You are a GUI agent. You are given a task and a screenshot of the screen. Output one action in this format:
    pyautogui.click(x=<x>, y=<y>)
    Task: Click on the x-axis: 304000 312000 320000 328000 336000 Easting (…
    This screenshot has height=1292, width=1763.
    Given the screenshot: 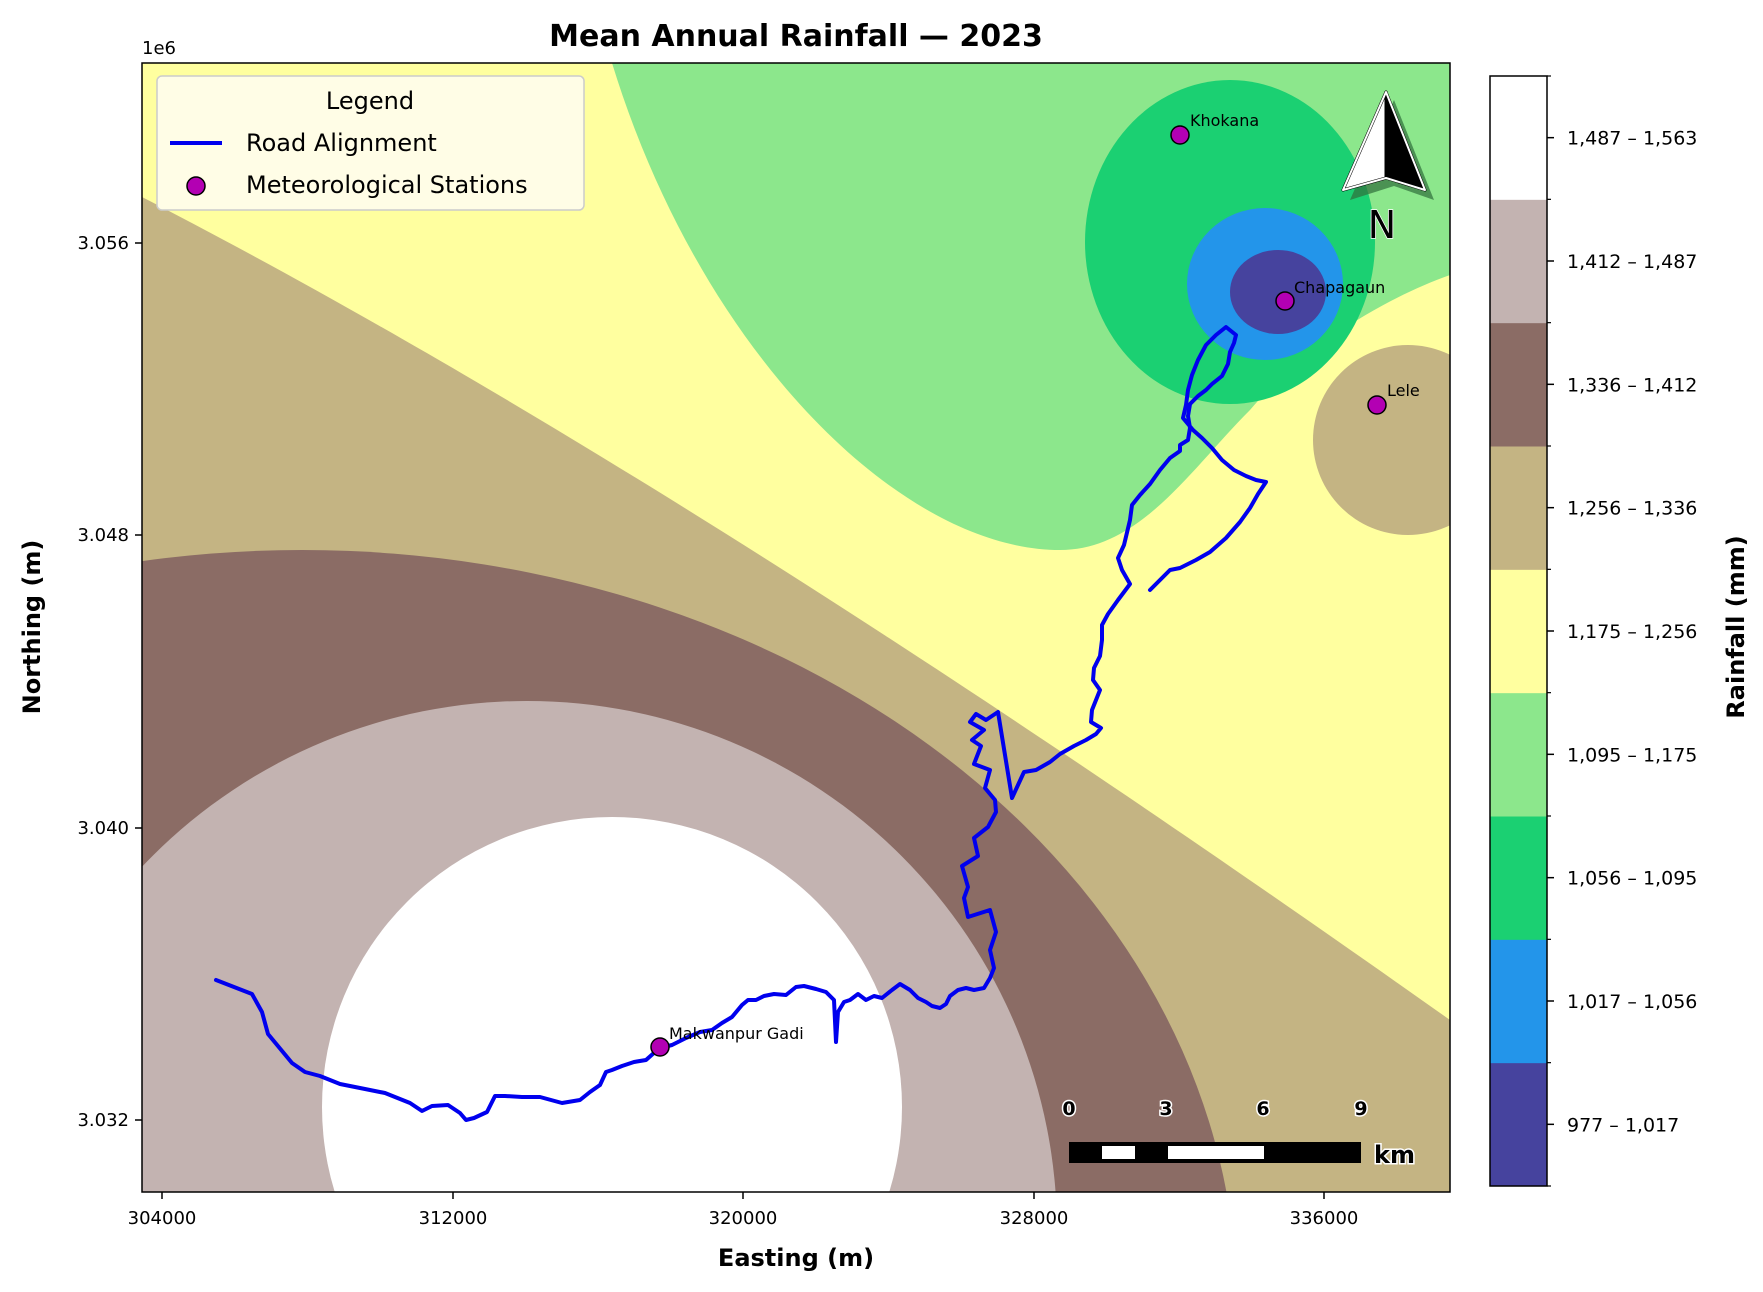 What is the action you would take?
    pyautogui.click(x=743, y=1232)
    